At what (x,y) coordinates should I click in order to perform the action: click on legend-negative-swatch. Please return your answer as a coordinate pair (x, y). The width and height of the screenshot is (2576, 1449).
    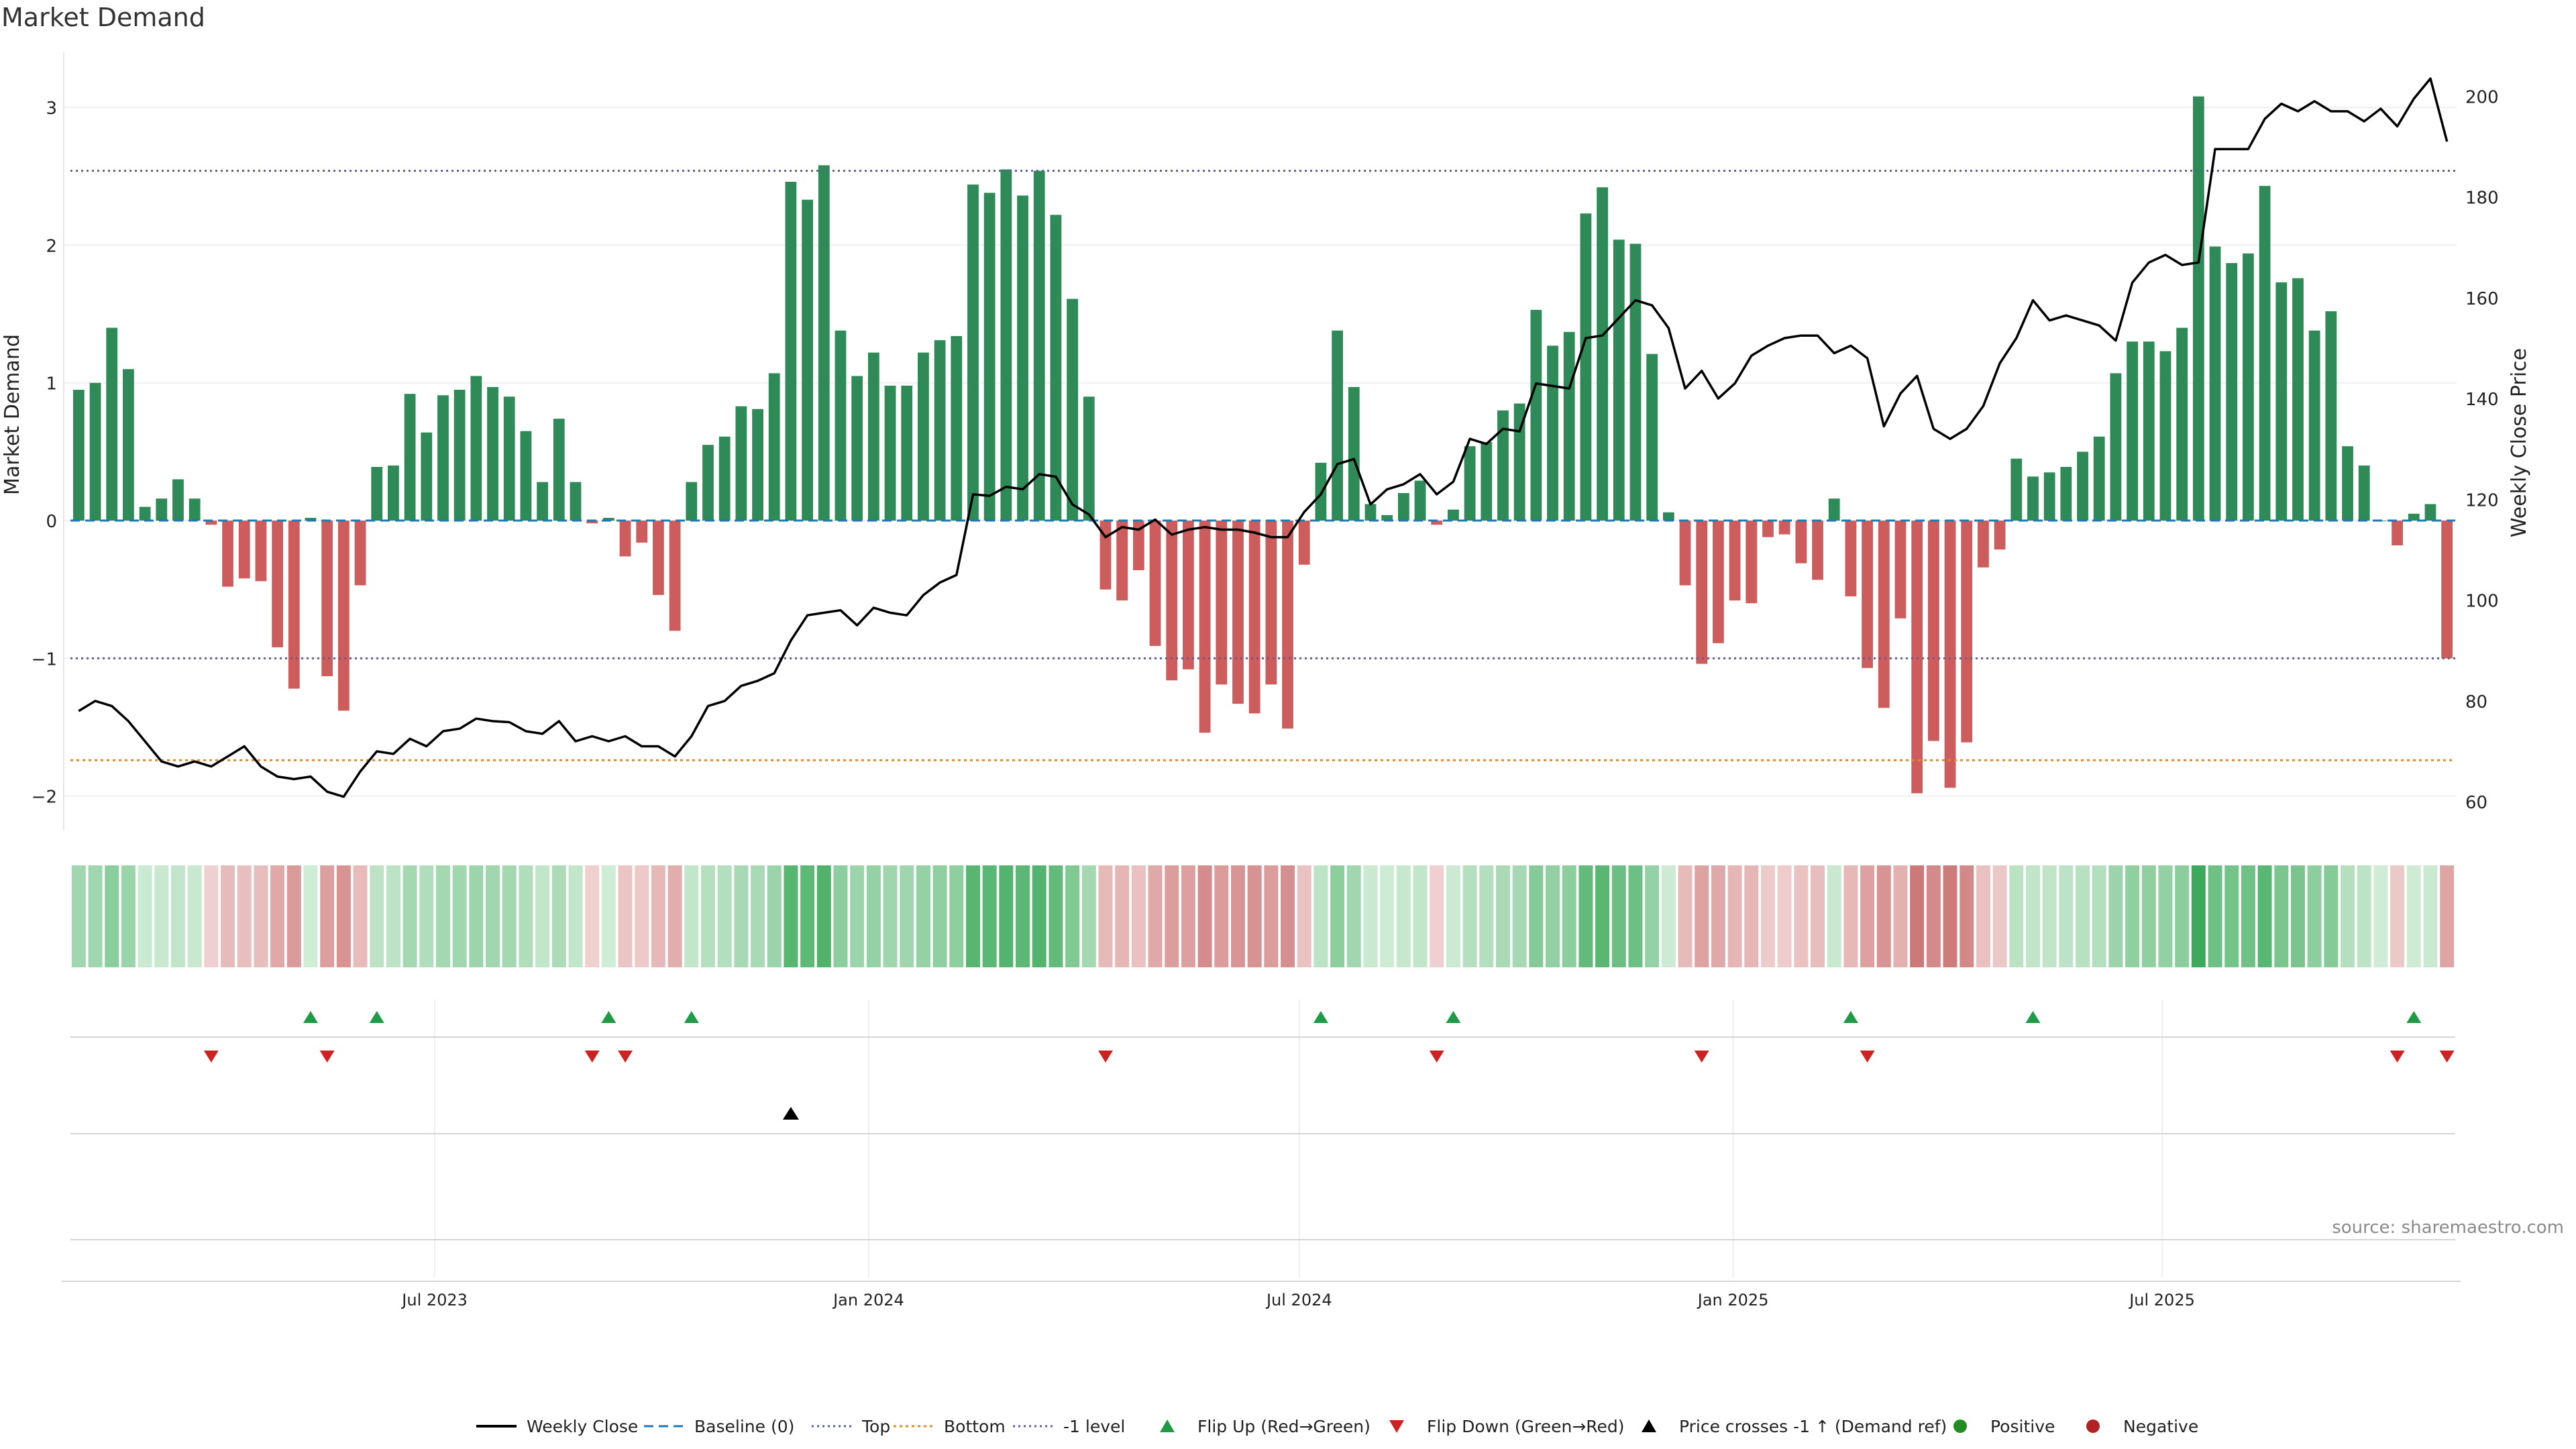
    Looking at the image, I should click on (2093, 1426).